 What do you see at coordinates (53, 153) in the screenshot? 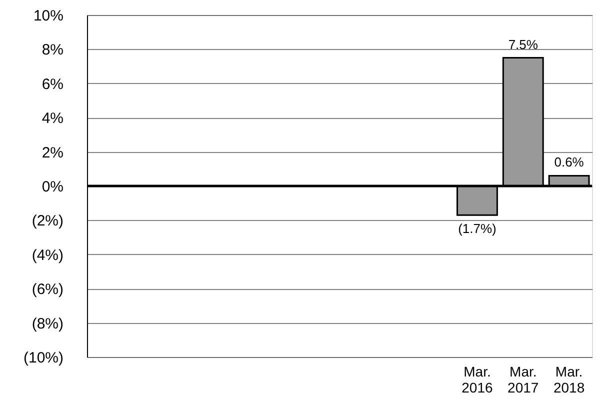
I see `y-tick-label: 2%` at bounding box center [53, 153].